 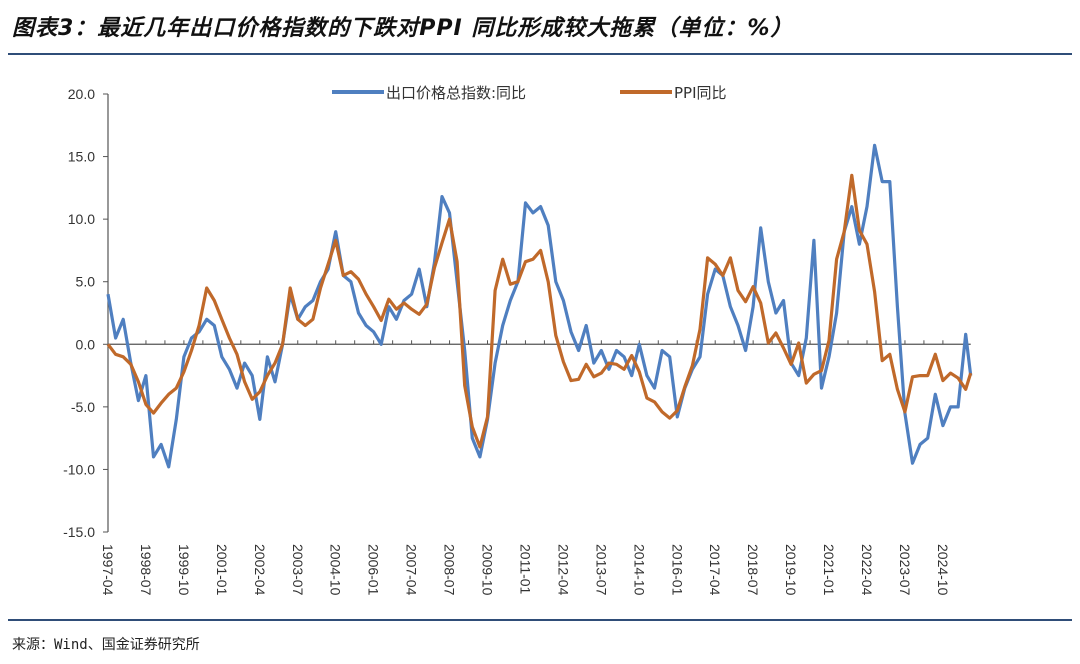 I want to click on x-tick-label: 2019-10, so click(x=791, y=570).